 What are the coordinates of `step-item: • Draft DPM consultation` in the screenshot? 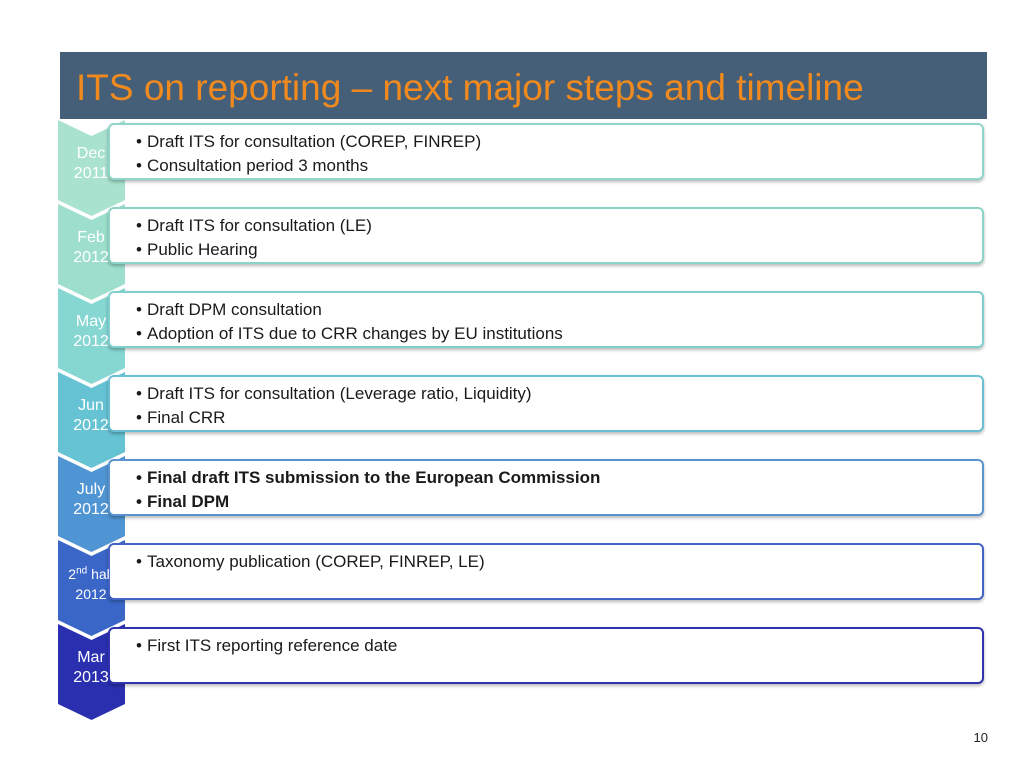 It's located at (349, 310).